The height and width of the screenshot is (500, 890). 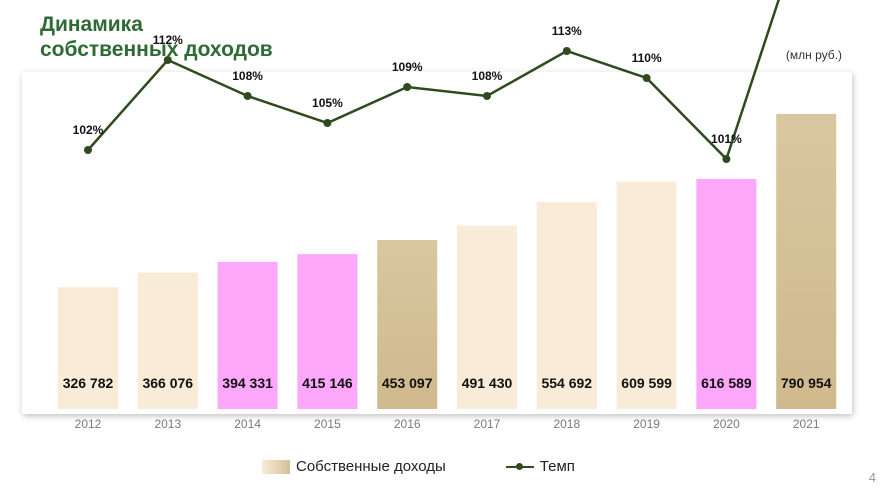 I want to click on bar-value-label: 609 599, so click(x=646, y=383).